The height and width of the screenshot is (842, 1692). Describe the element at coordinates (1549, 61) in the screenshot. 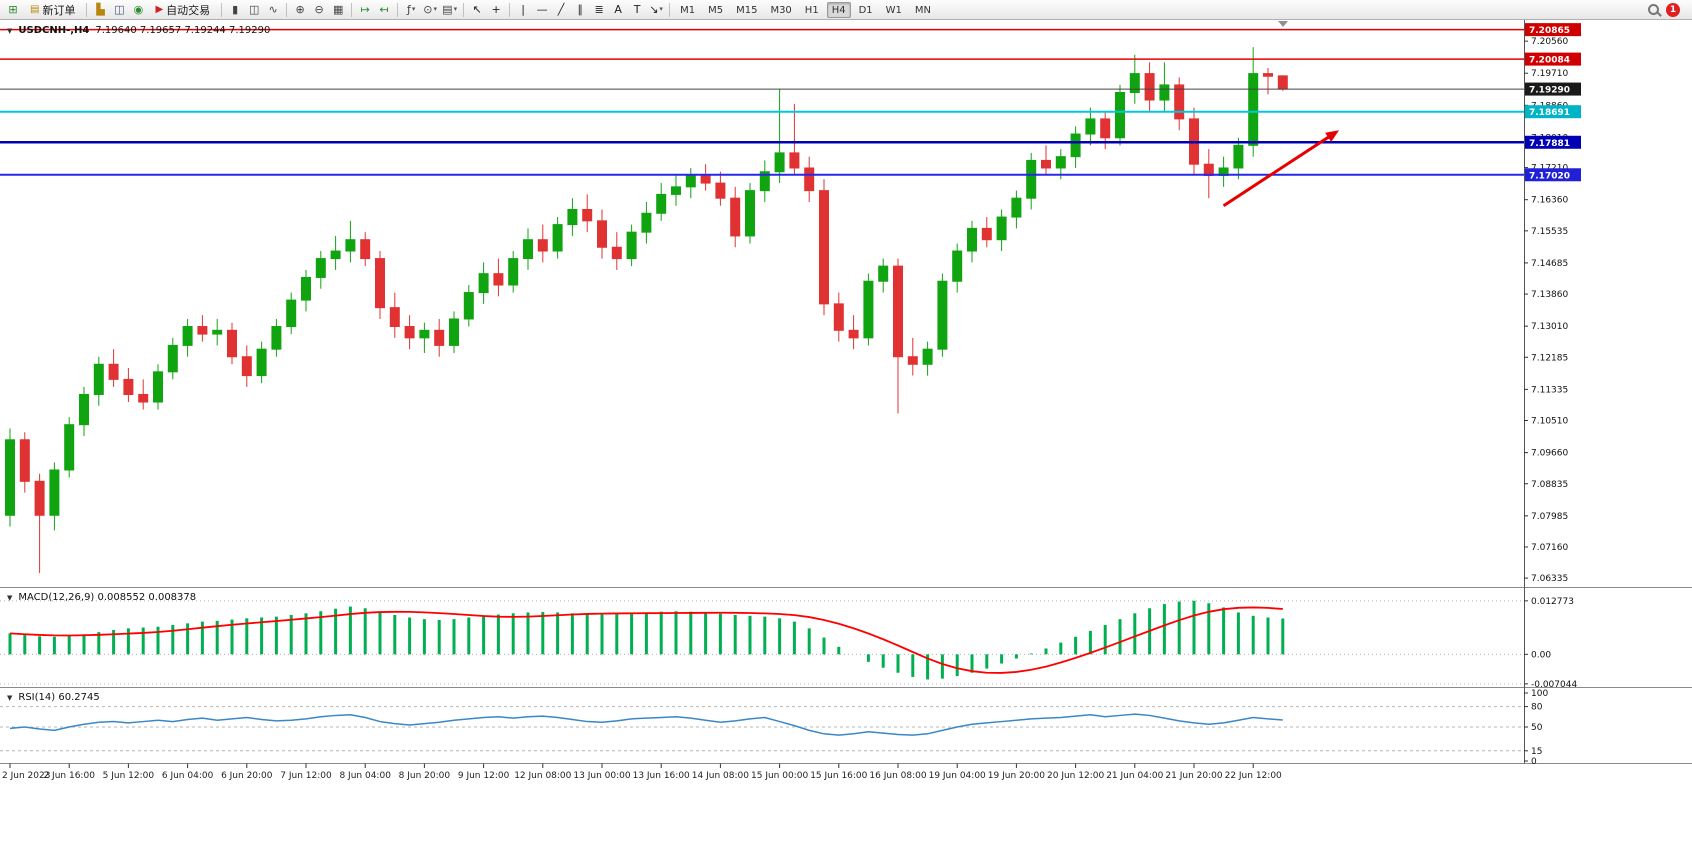

I see `svg-text: 7.20084` at that location.